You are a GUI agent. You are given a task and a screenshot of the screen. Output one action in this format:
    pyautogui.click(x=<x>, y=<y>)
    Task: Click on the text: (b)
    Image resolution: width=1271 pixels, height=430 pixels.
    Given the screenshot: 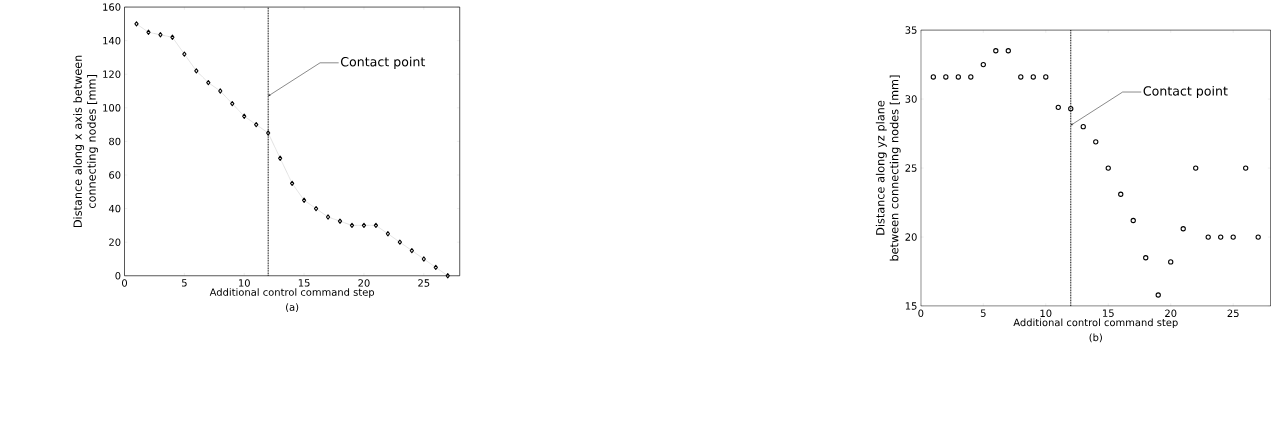 What is the action you would take?
    pyautogui.click(x=1095, y=338)
    